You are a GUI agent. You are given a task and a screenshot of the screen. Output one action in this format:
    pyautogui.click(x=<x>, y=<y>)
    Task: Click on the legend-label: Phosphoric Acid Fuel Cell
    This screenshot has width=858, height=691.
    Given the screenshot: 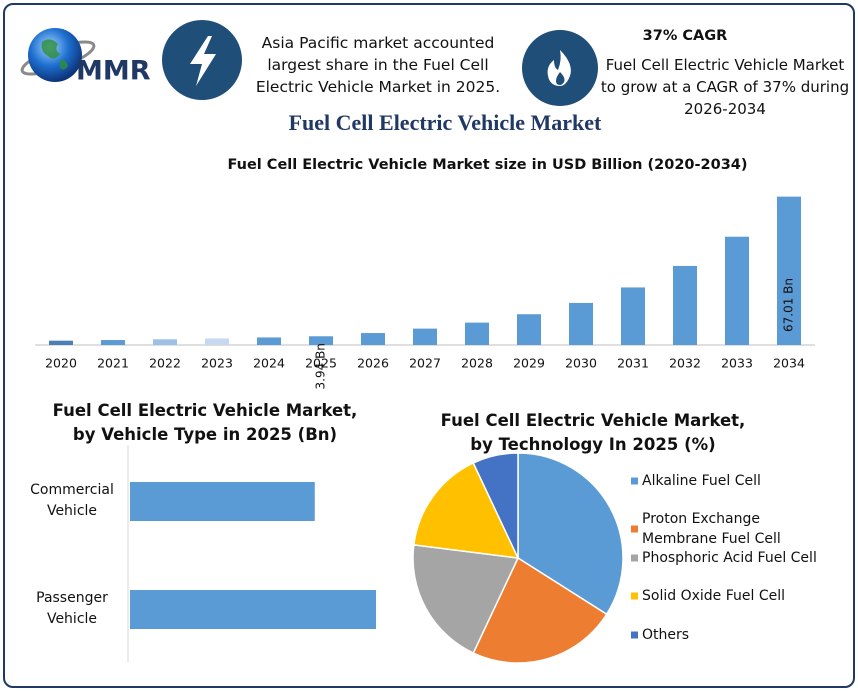 What is the action you would take?
    pyautogui.click(x=729, y=558)
    